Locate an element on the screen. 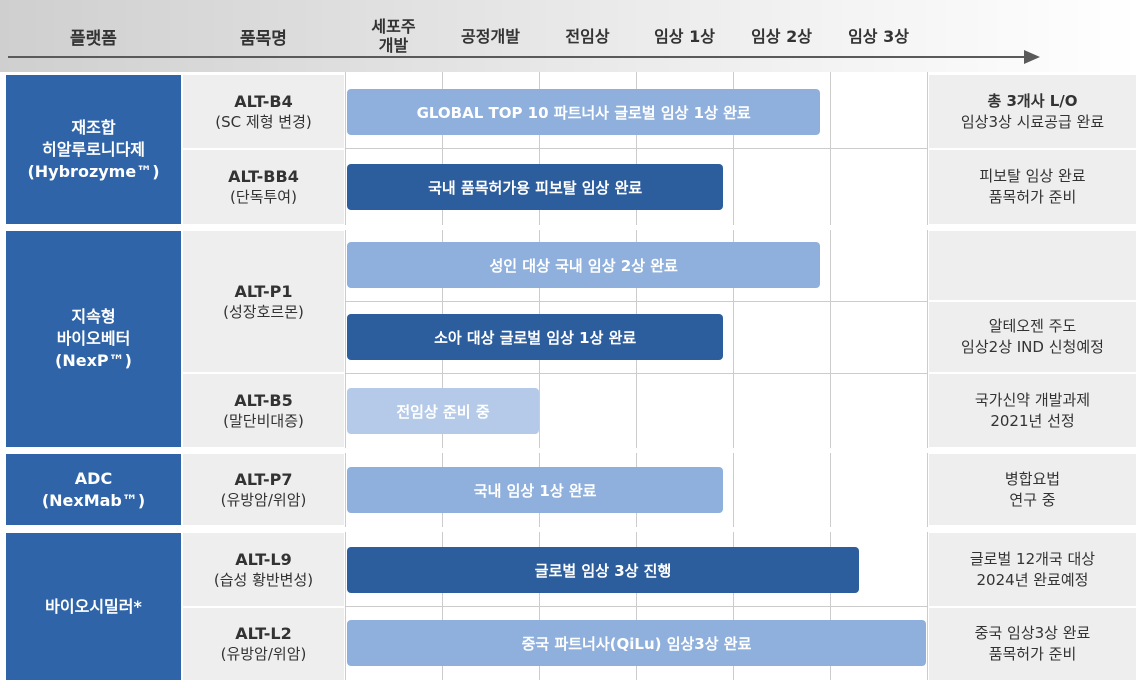 Image resolution: width=1141 pixels, height=688 pixels. product-desc: (습성 황반변성) is located at coordinates (263, 579).